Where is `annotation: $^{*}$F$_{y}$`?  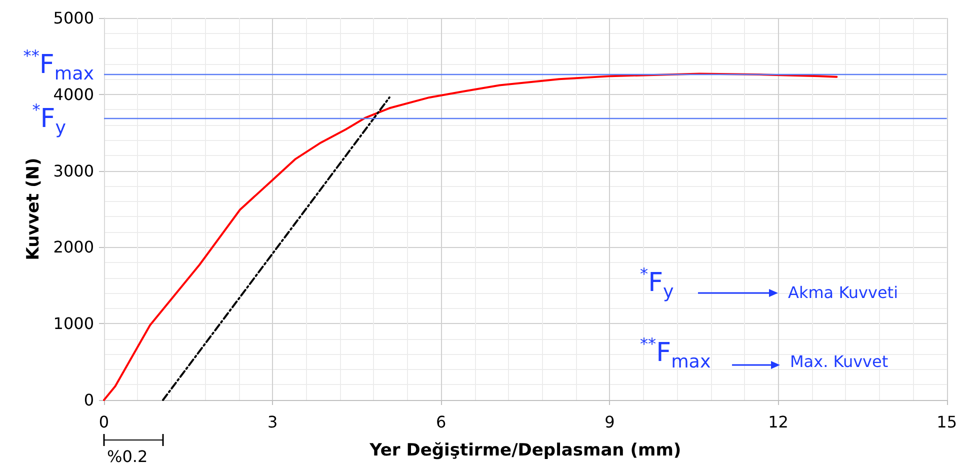
annotation: $^{*}$F$_{y}$ is located at coordinates (657, 283).